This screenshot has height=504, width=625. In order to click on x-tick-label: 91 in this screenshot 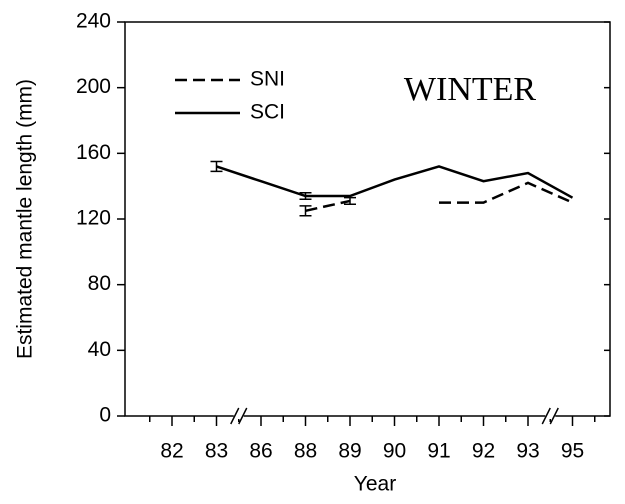, I will do `click(438, 451)`.